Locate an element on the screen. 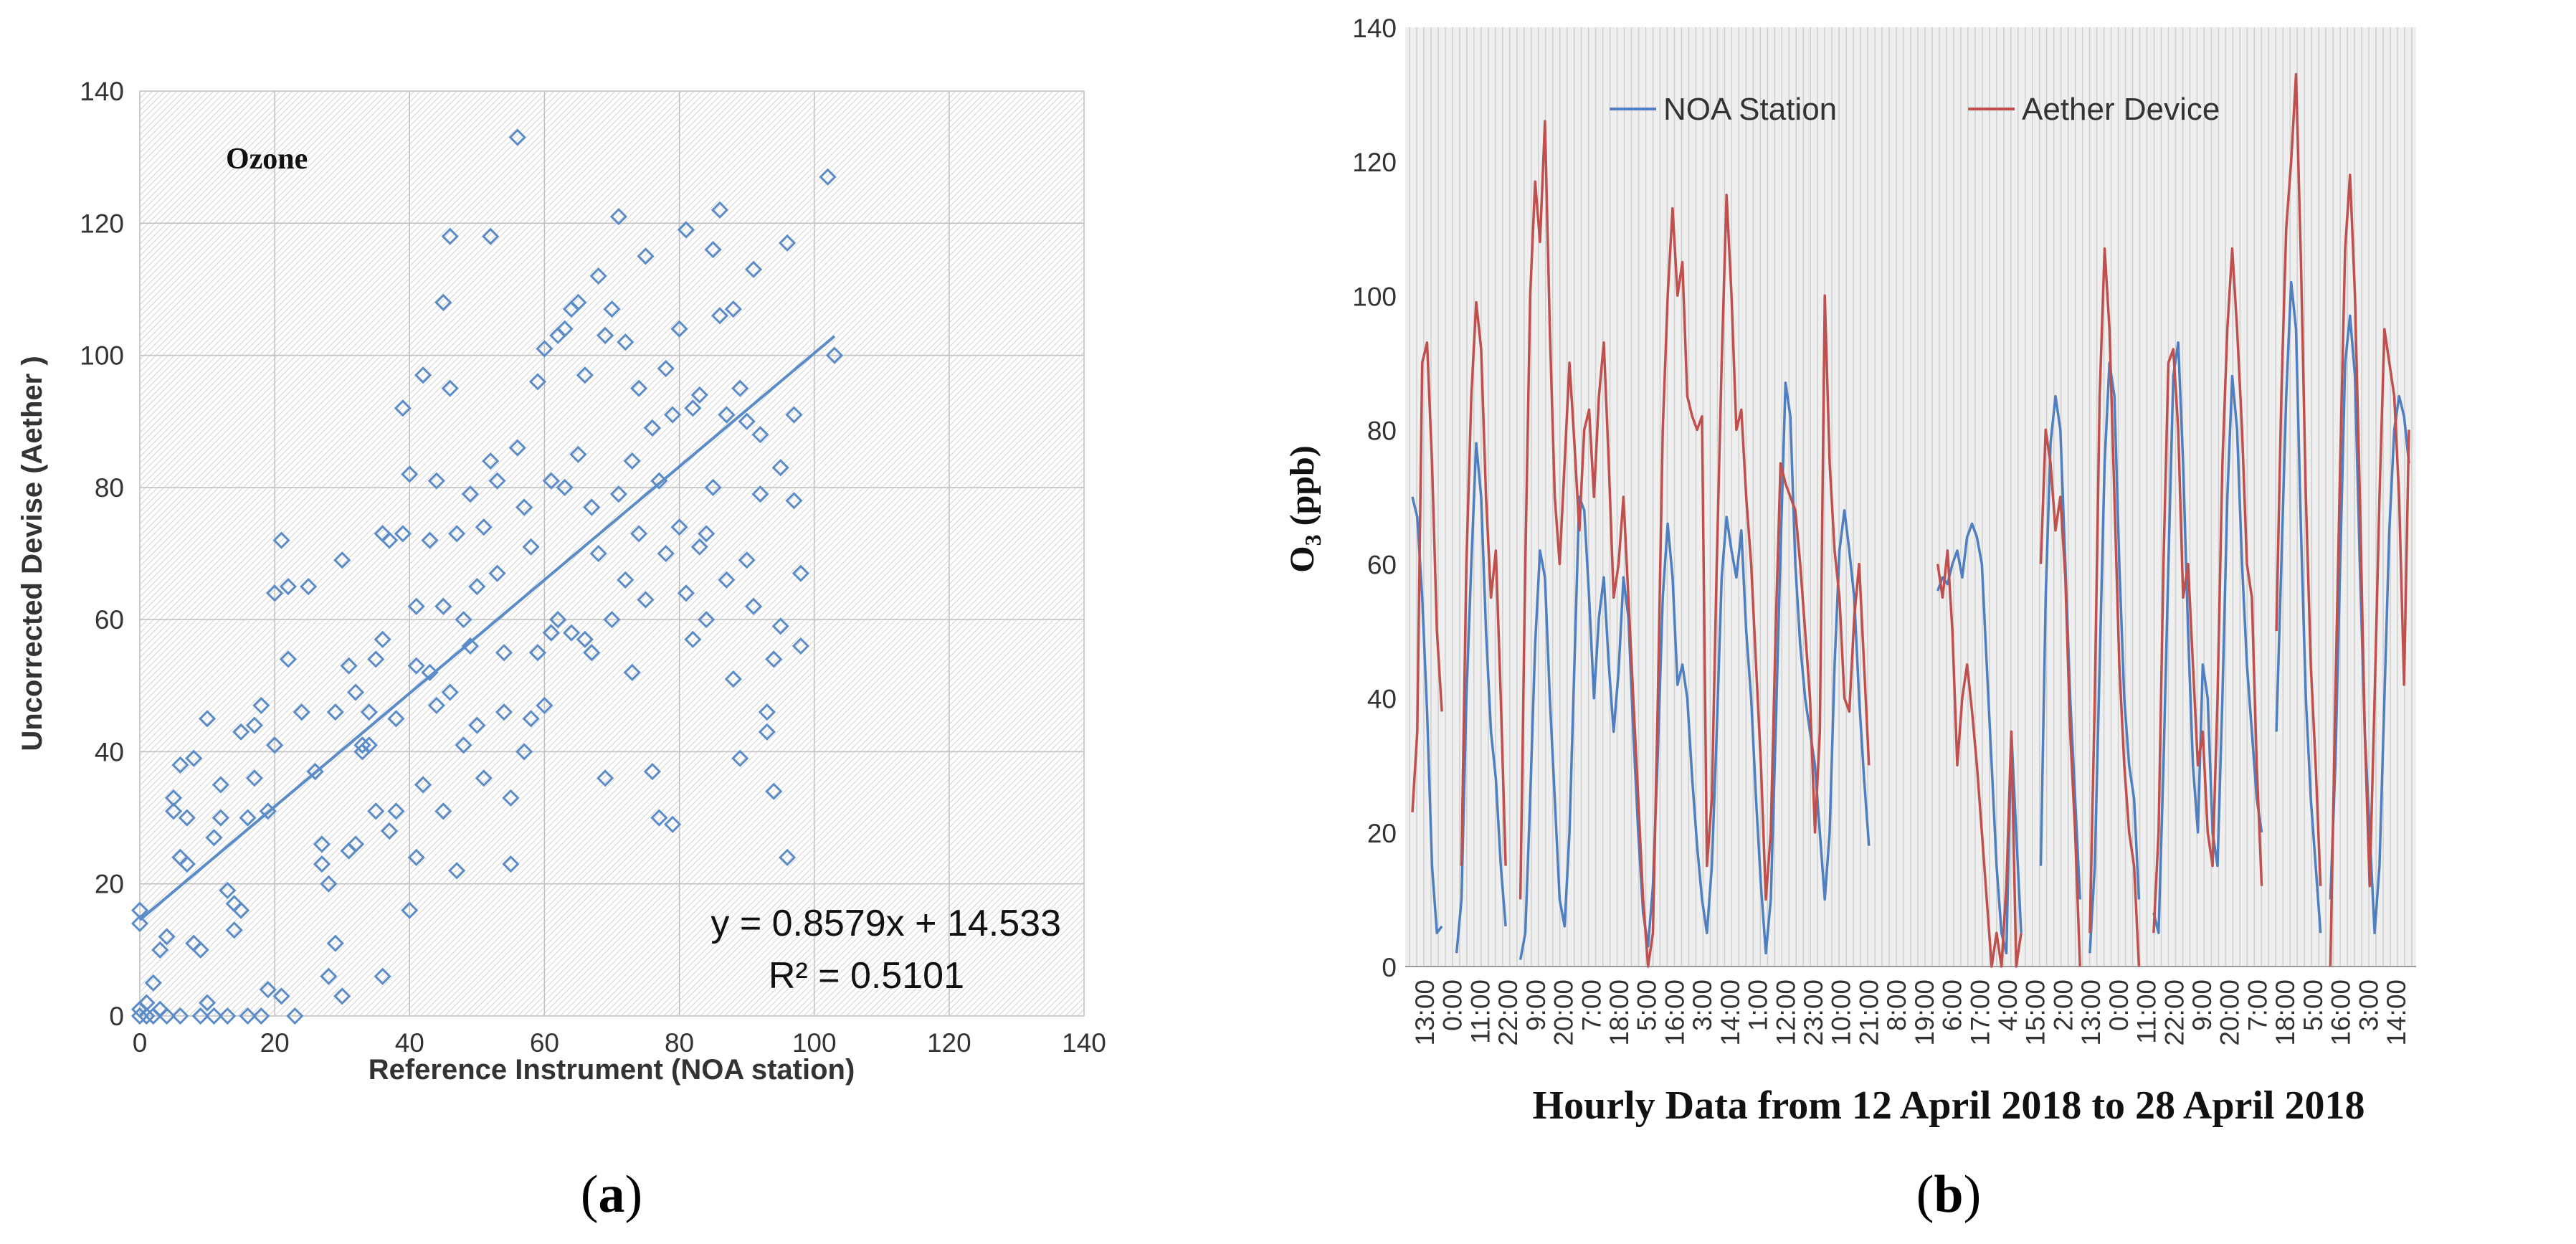  scatter-y-tick-labels: 0 20 40 60 80 100 120 140 is located at coordinates (102, 554).